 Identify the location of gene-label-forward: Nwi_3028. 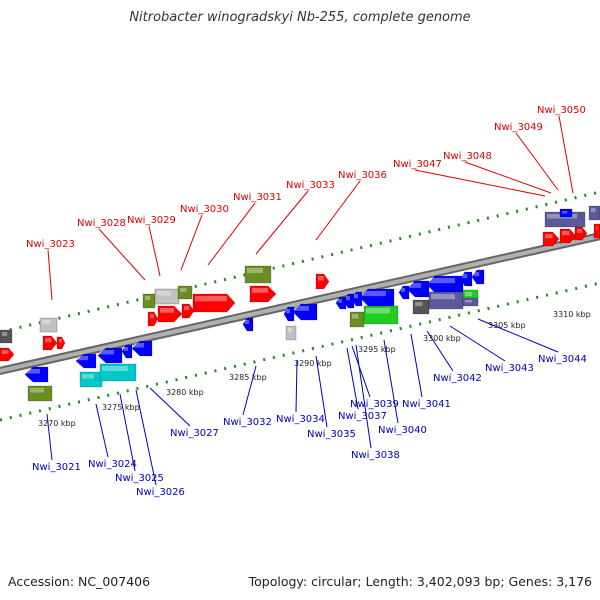
(101, 223).